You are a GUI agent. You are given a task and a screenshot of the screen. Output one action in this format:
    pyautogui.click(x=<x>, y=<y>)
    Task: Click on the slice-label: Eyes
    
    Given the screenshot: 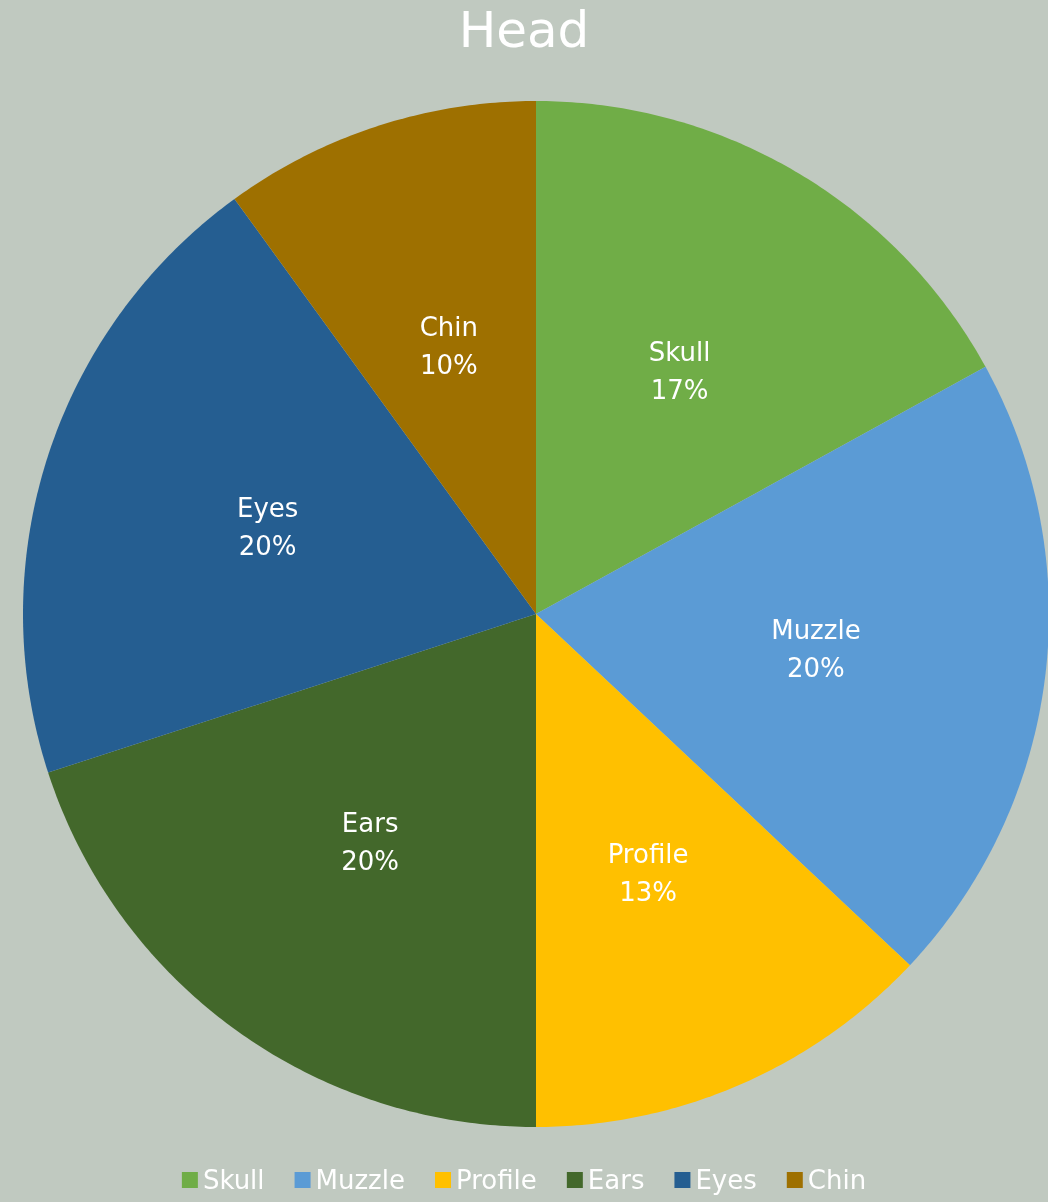 What is the action you would take?
    pyautogui.click(x=267, y=507)
    